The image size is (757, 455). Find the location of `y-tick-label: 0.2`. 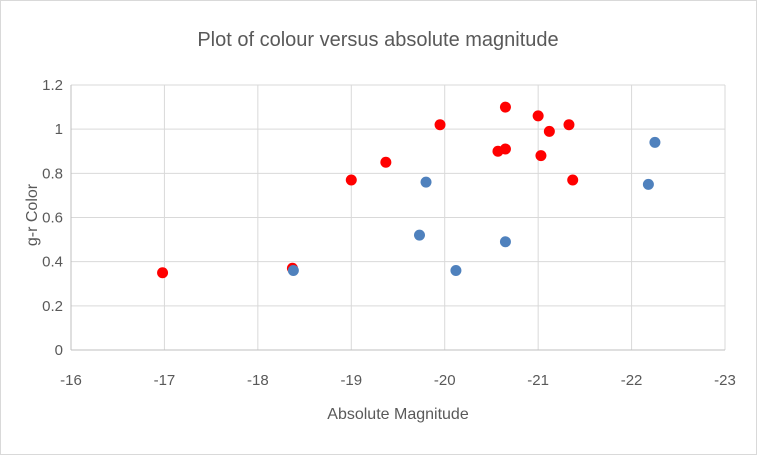

y-tick-label: 0.2 is located at coordinates (52, 306).